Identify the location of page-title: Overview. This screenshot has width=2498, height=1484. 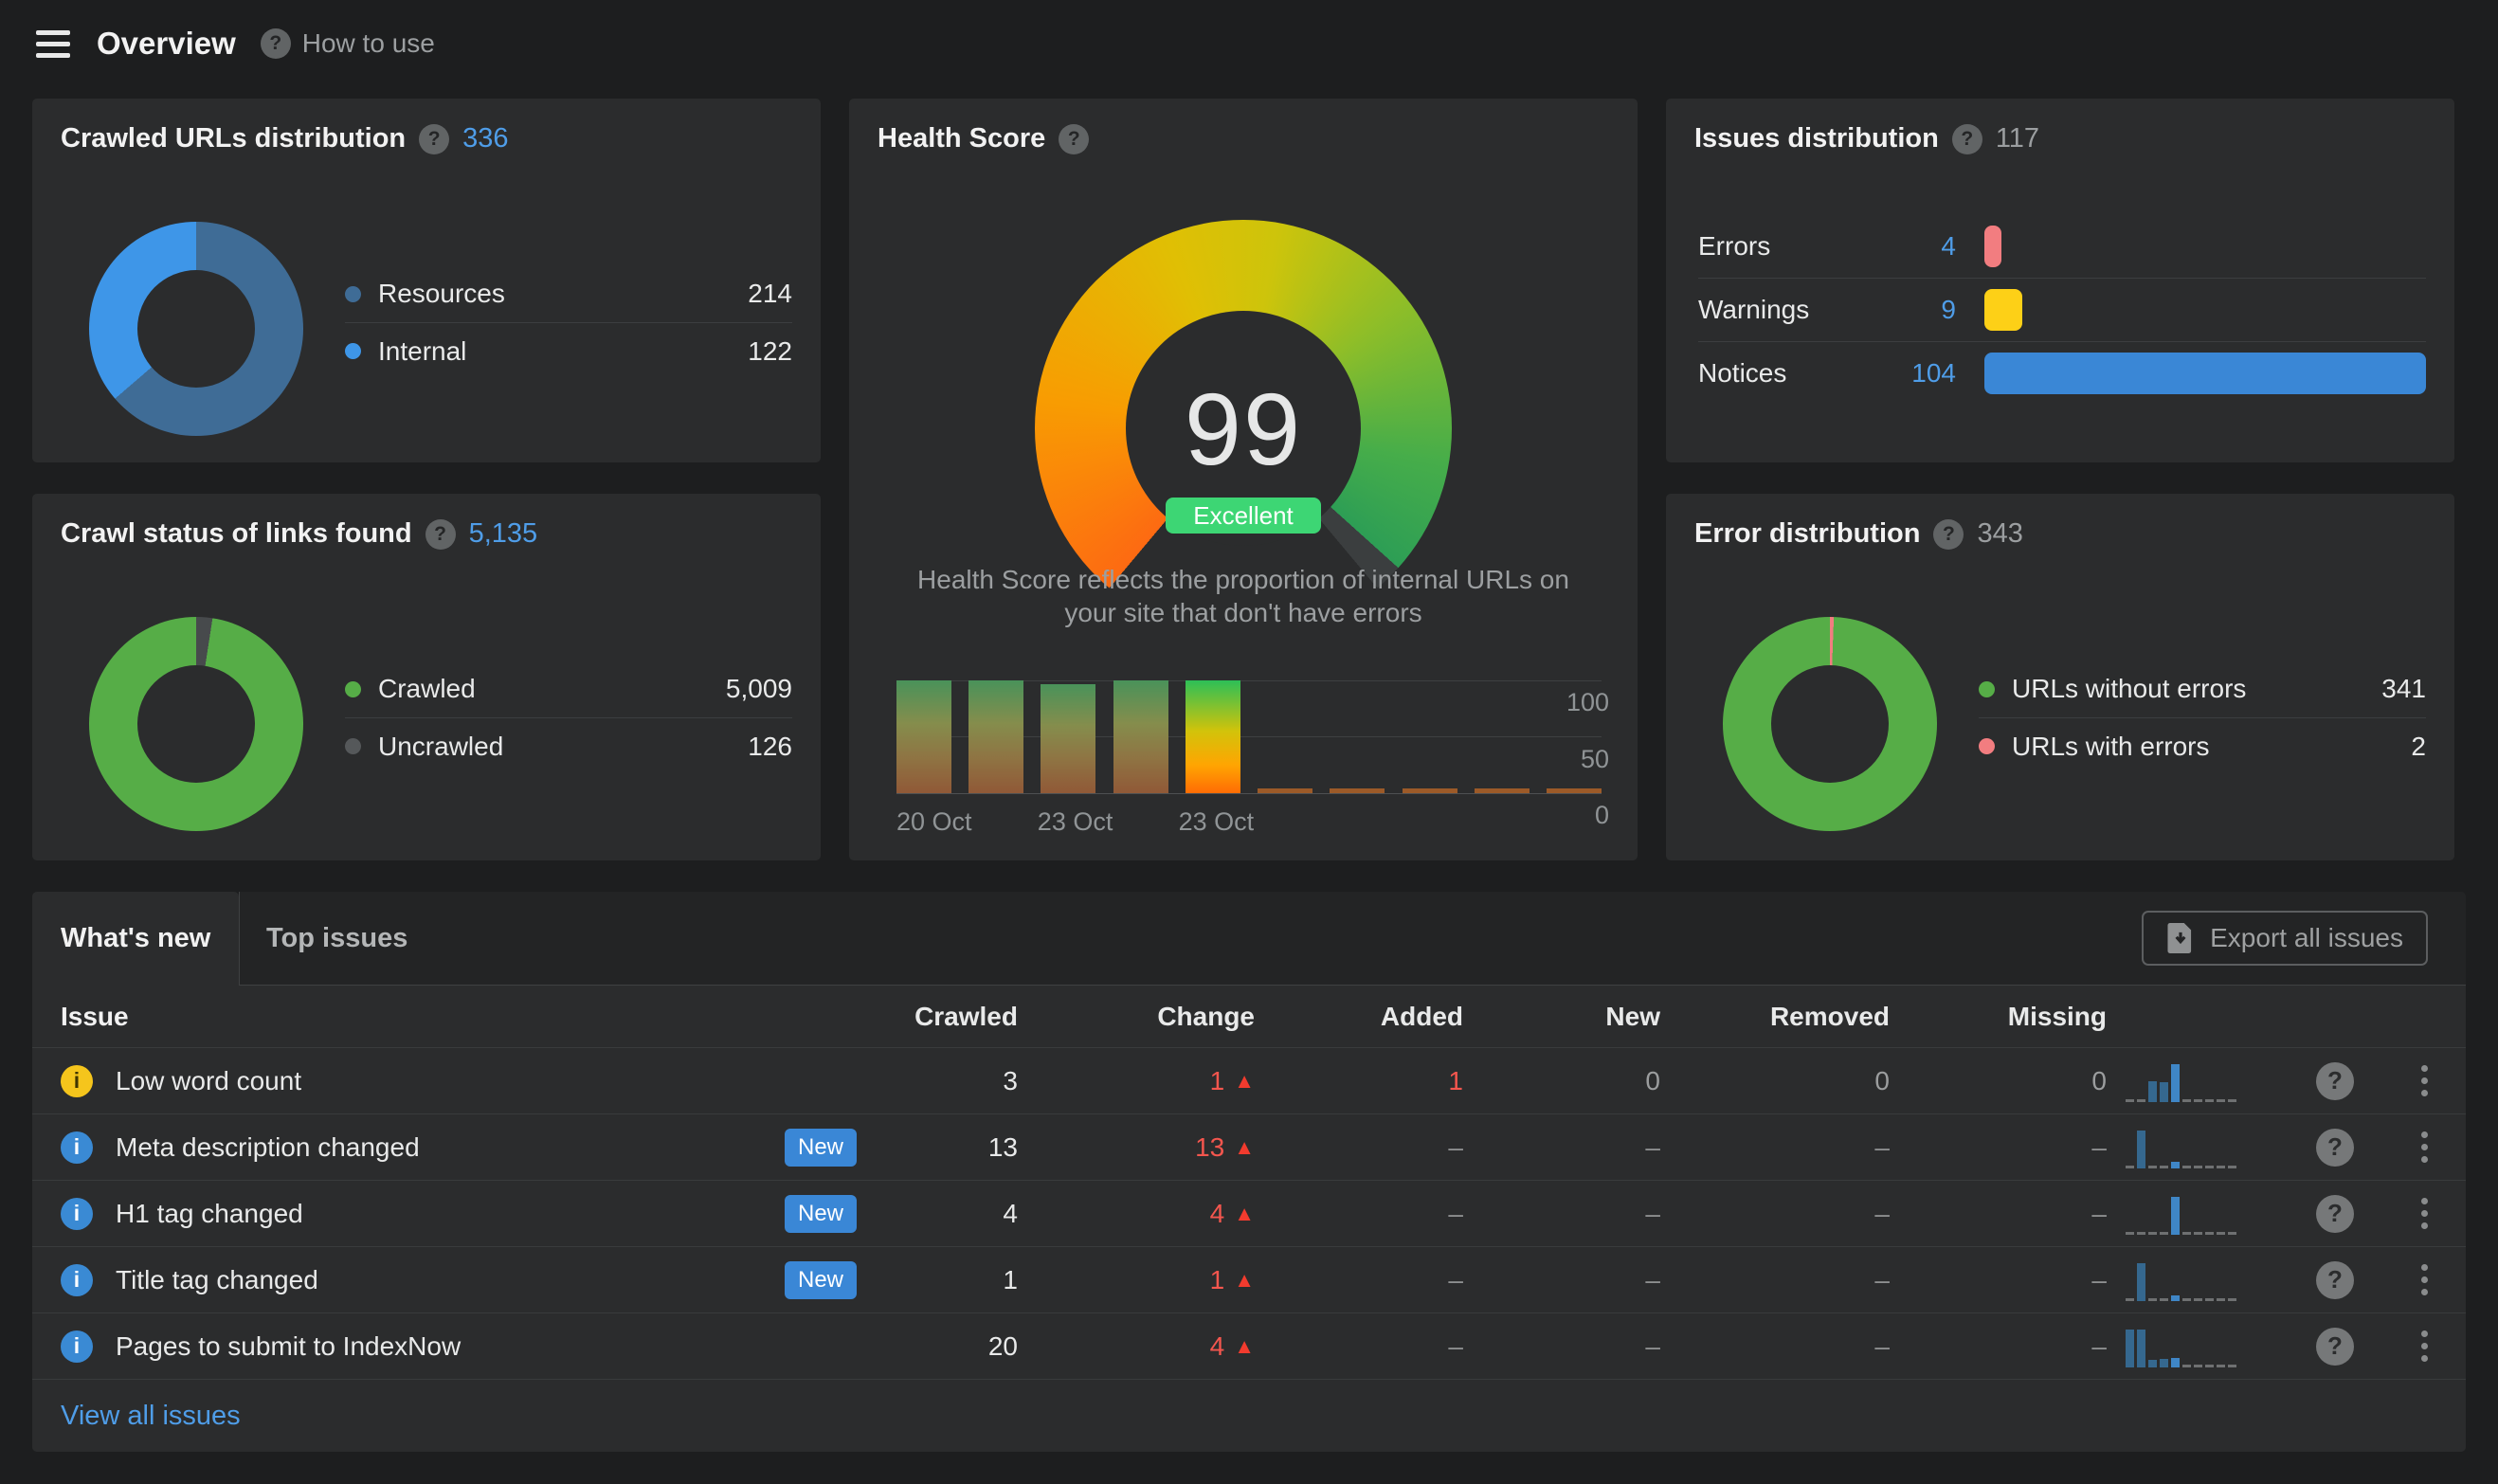
(166, 43).